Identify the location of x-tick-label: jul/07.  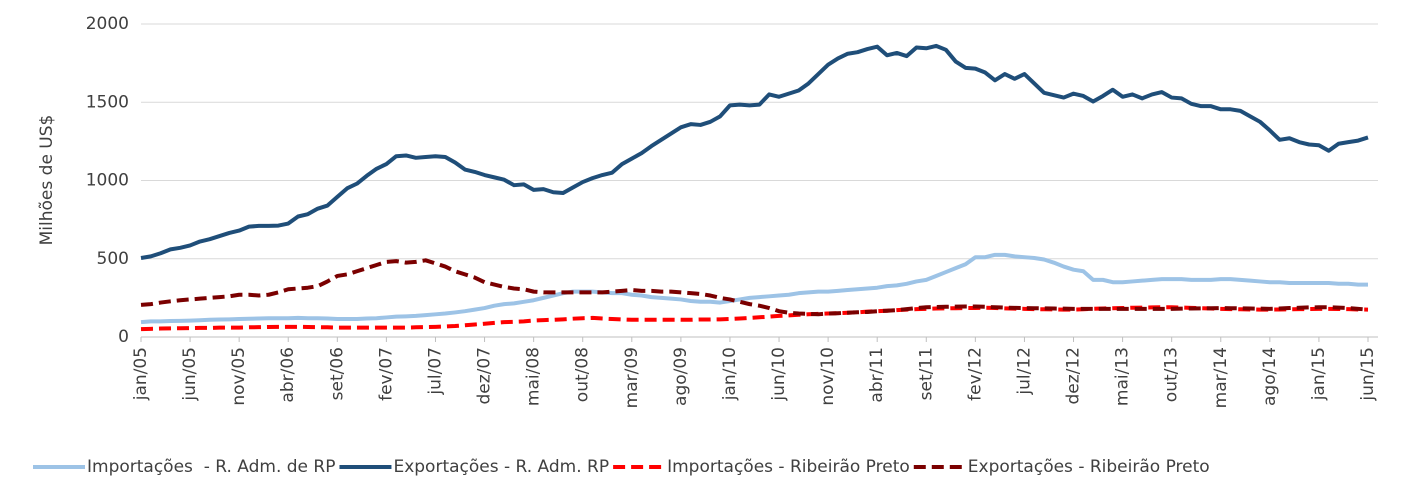
(435, 371).